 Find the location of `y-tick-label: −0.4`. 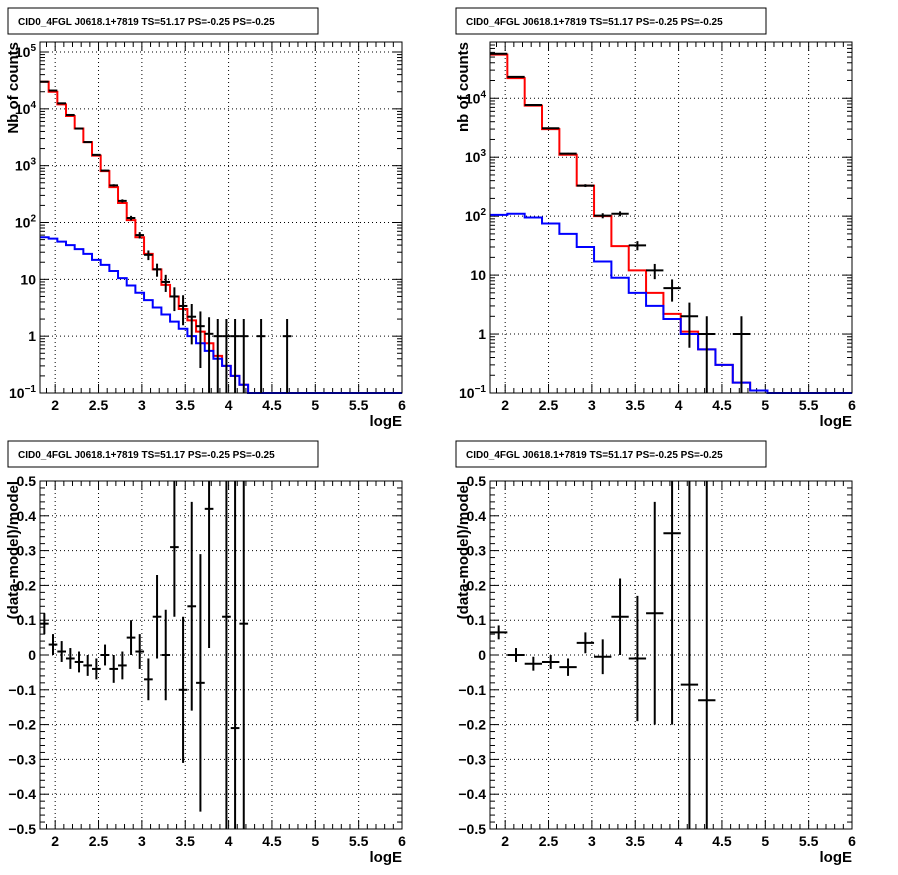

y-tick-label: −0.4 is located at coordinates (22, 794).